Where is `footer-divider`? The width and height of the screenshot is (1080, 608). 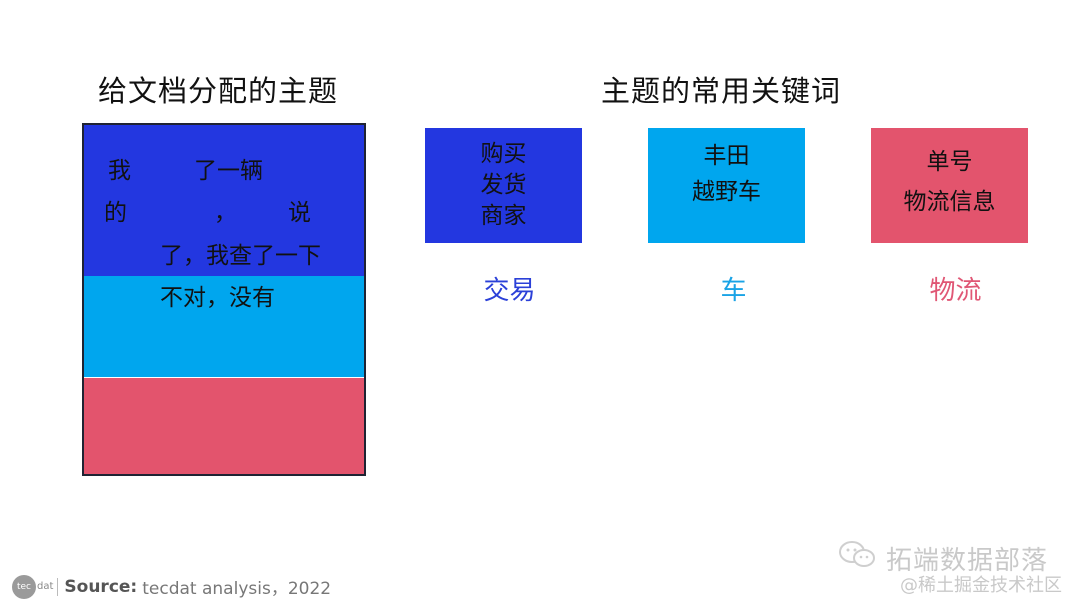
footer-divider is located at coordinates (58, 586).